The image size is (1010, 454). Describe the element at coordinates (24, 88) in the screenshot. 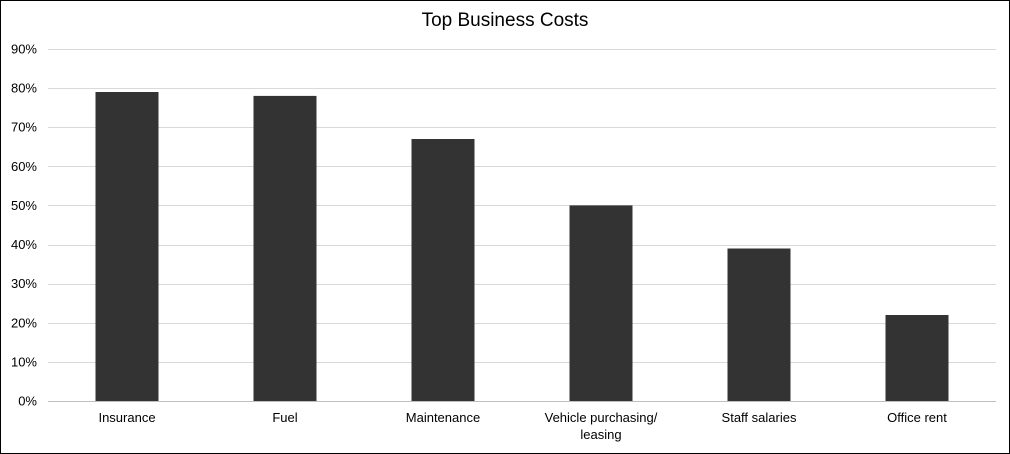

I see `y-tick-label: 80%` at that location.